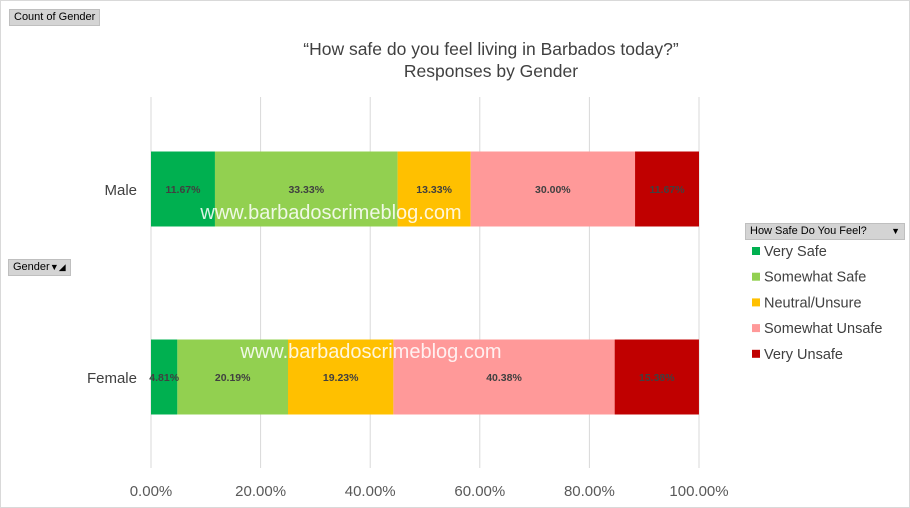 This screenshot has height=508, width=910. I want to click on x-tick-label: 100.00%, so click(698, 491).